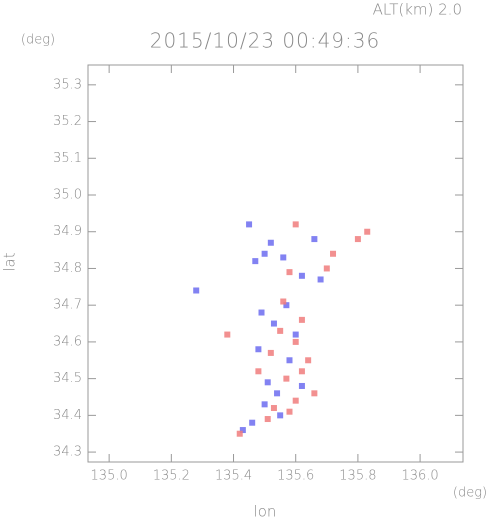  Describe the element at coordinates (67, 268) in the screenshot. I see `y-tick-label: 34.8` at that location.